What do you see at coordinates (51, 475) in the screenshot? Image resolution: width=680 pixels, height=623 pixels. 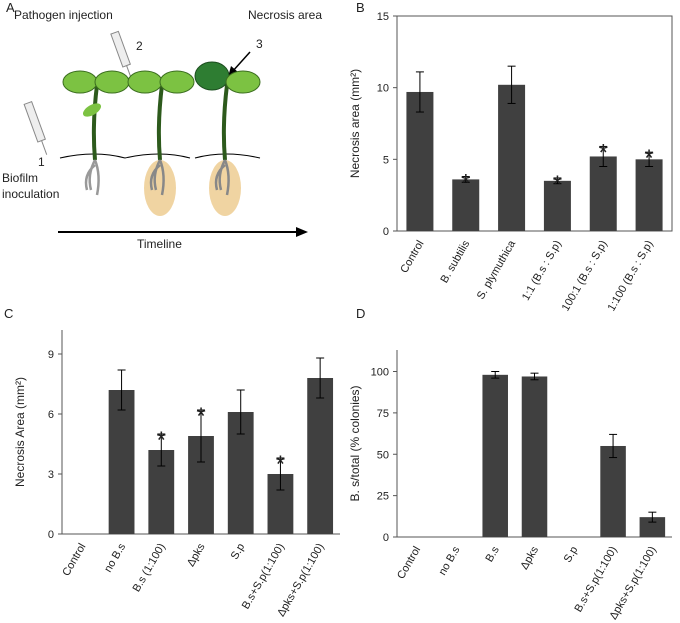 I see `y-tick-label: 3` at bounding box center [51, 475].